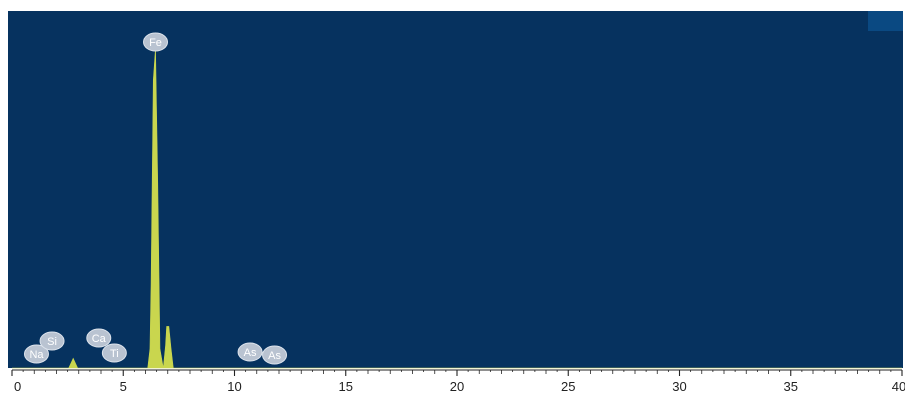 This screenshot has height=397, width=905. Describe the element at coordinates (568, 386) in the screenshot. I see `x-axis-tick-label: 25` at that location.